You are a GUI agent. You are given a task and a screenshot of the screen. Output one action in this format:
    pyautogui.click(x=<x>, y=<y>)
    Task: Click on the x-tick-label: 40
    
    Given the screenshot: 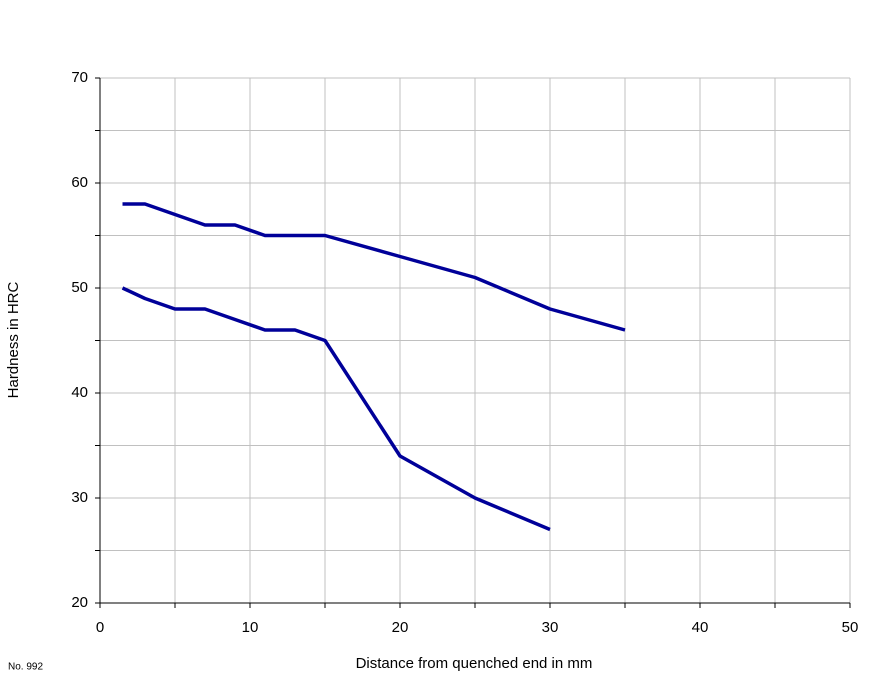 What is the action you would take?
    pyautogui.click(x=700, y=627)
    